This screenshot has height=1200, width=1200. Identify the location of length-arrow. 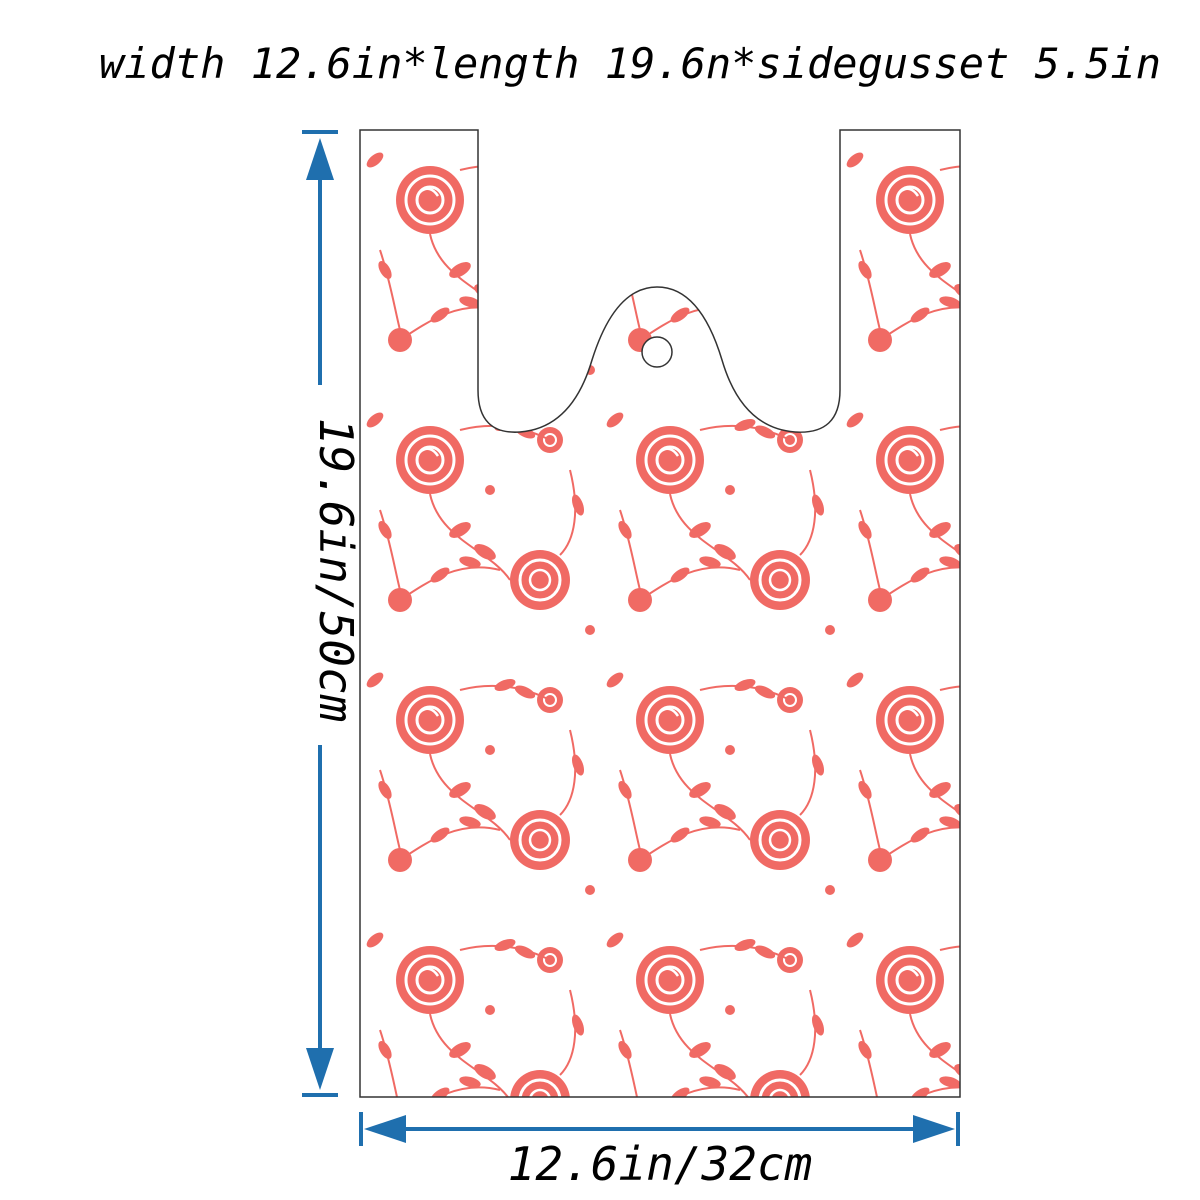
(320, 613).